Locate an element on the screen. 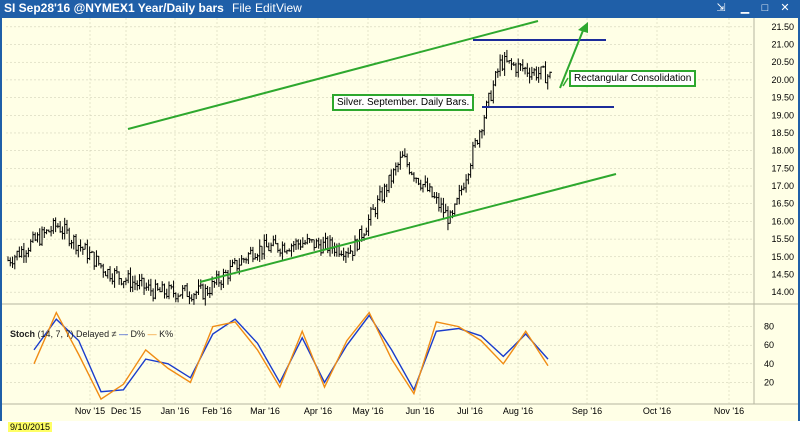  price-tick-label: 20.00 is located at coordinates (782, 80).